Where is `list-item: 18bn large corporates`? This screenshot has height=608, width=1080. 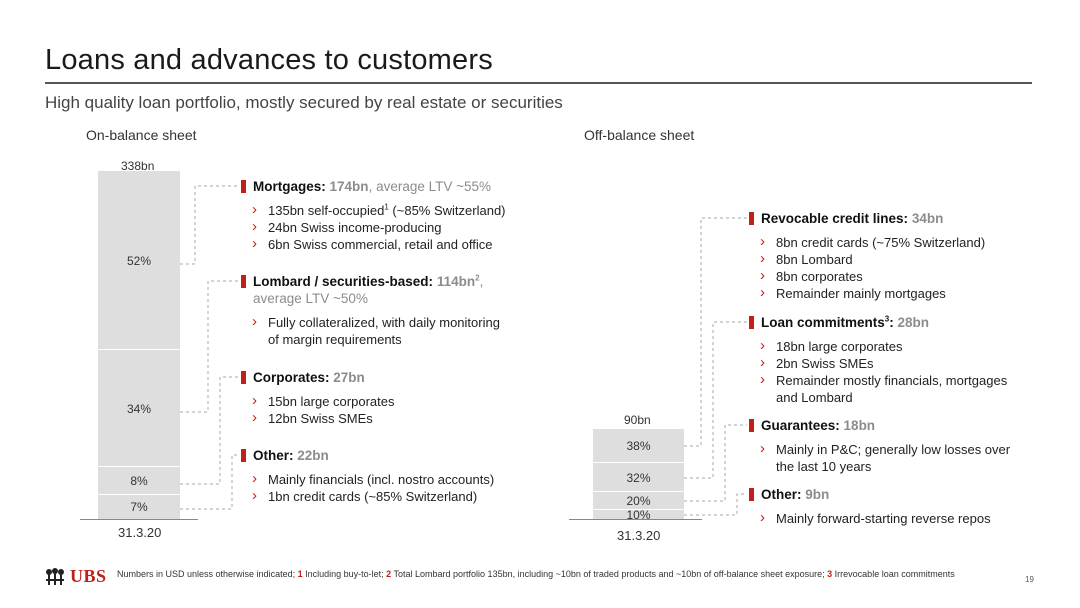
list-item: 18bn large corporates is located at coordinates (894, 346).